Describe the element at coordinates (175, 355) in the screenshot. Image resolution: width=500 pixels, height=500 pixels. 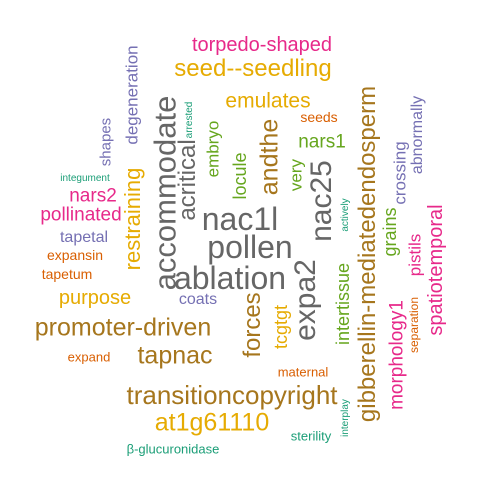
I see `word-tapnac: tapnac` at that location.